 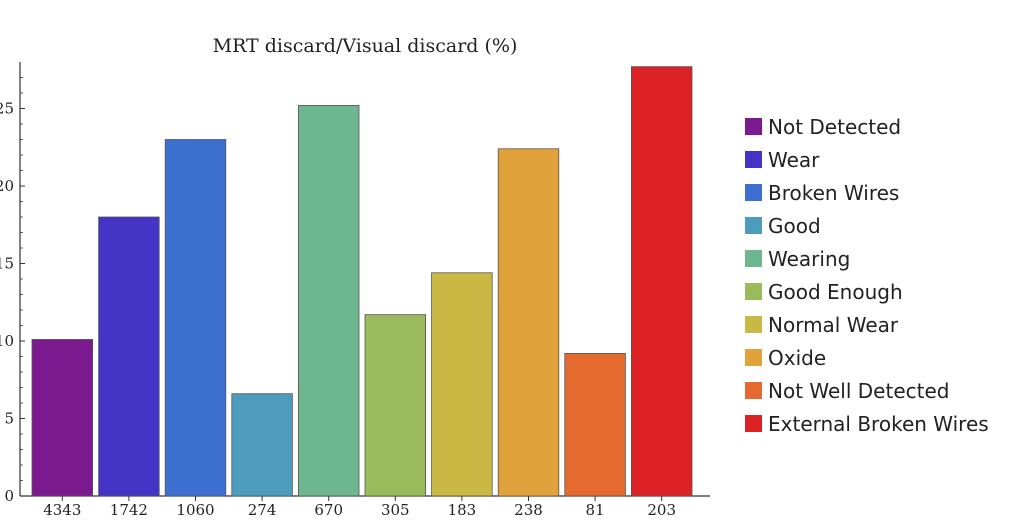 What do you see at coordinates (62, 510) in the screenshot?
I see `x-tick-label: 4343` at bounding box center [62, 510].